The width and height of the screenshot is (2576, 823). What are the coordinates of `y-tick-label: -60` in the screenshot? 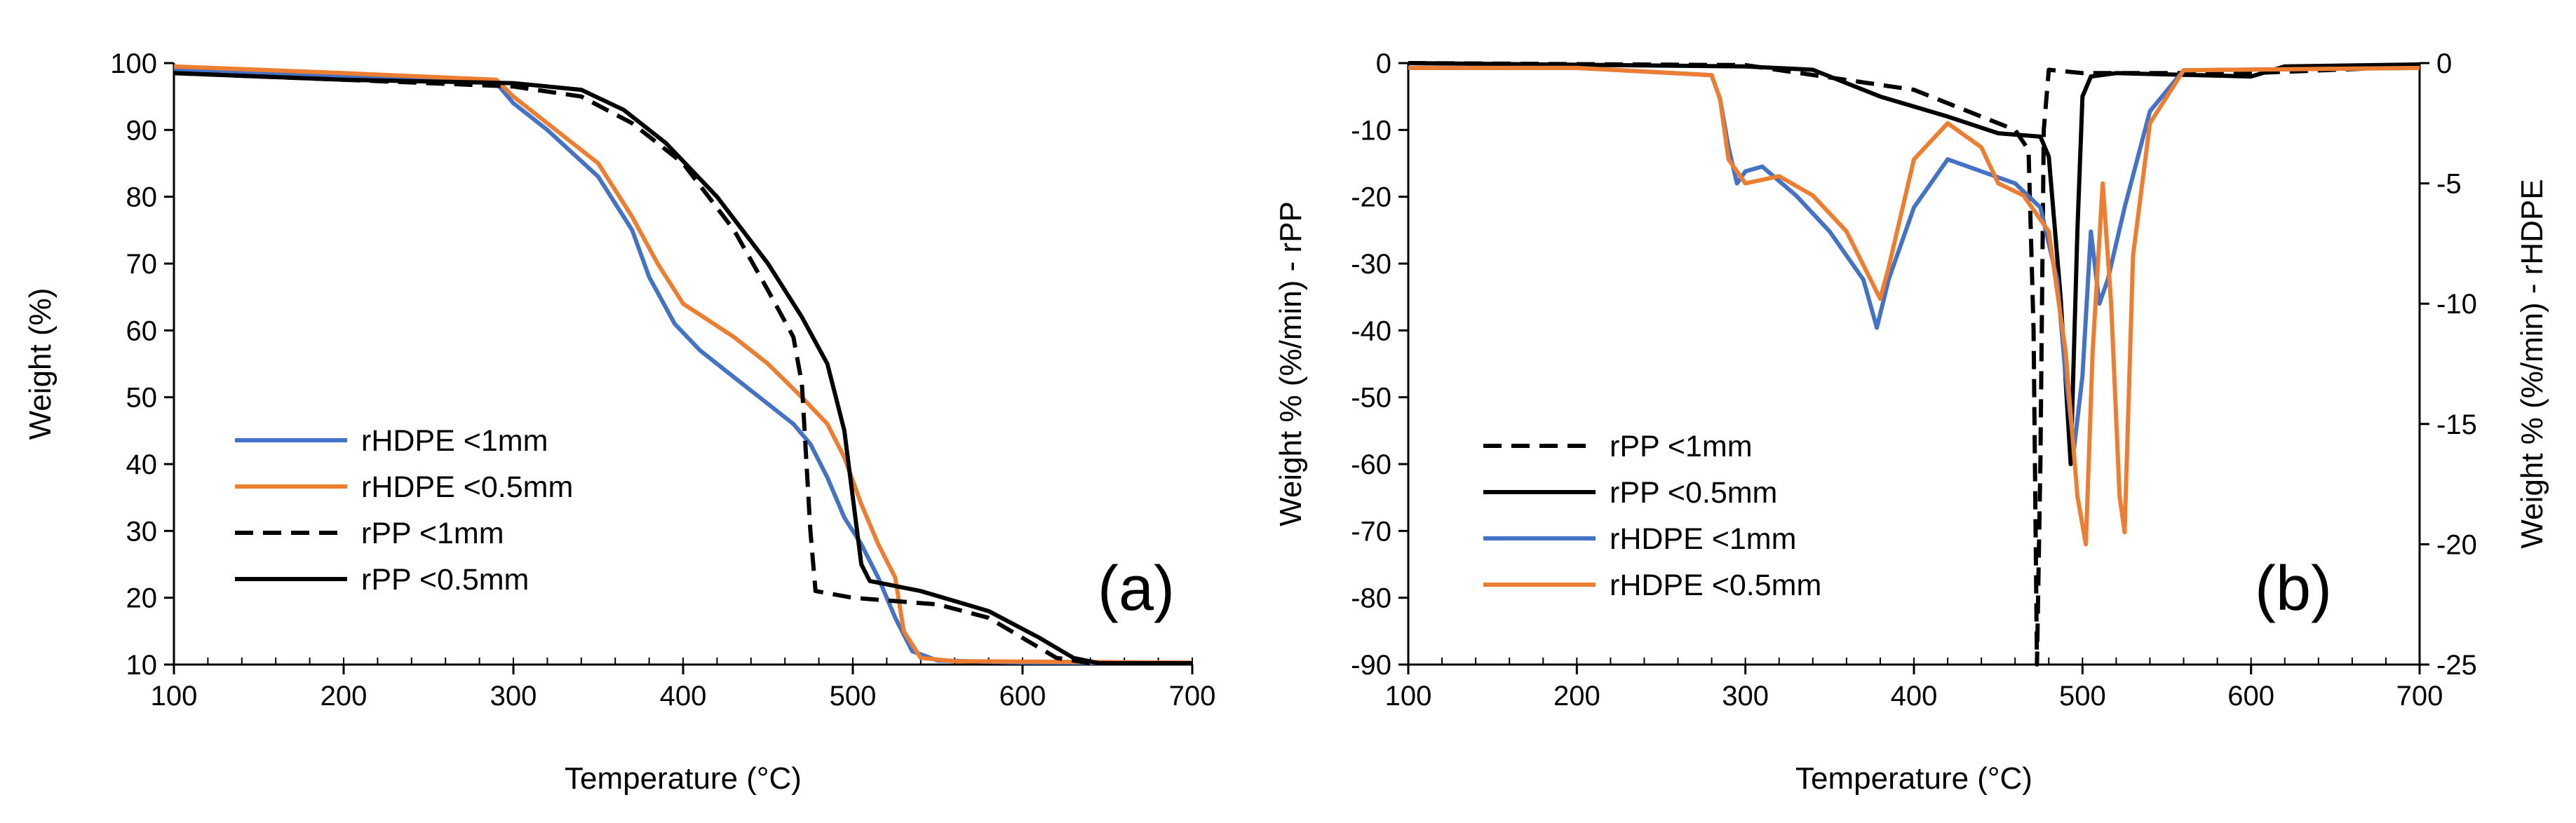 It's located at (1371, 464).